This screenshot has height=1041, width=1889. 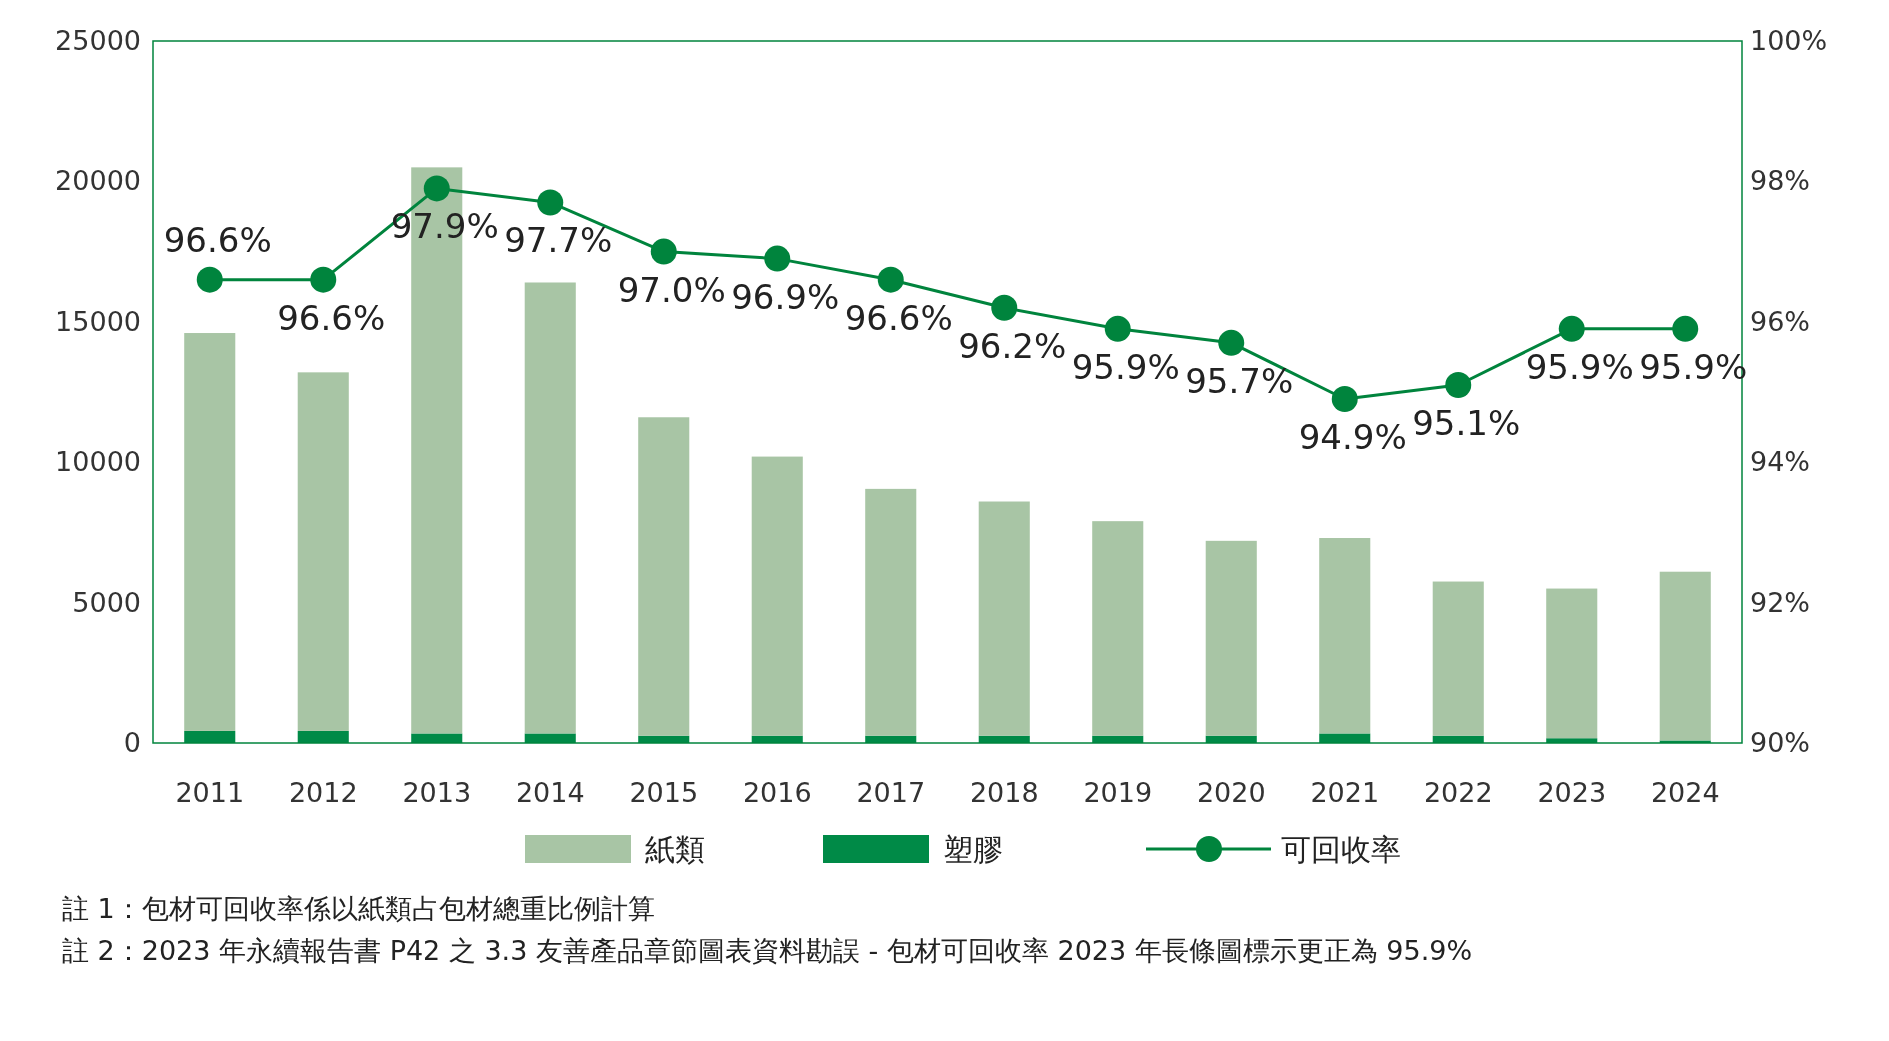 What do you see at coordinates (1458, 792) in the screenshot?
I see `x-tick-label: 2022` at bounding box center [1458, 792].